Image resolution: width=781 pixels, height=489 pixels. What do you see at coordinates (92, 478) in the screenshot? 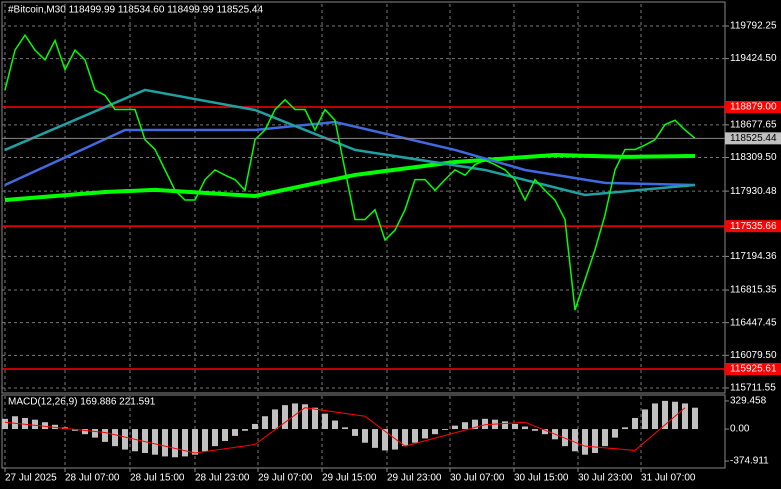
I see `x-tick-label: 28 Jul 07:00` at bounding box center [92, 478].